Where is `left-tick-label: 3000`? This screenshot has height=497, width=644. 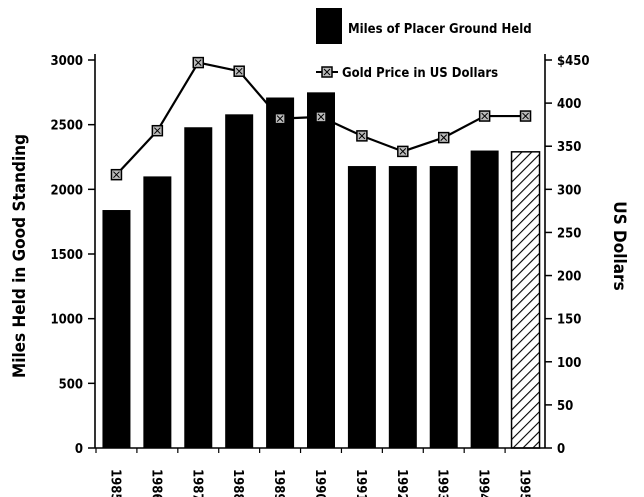
left-tick-label: 3000 is located at coordinates (66, 61).